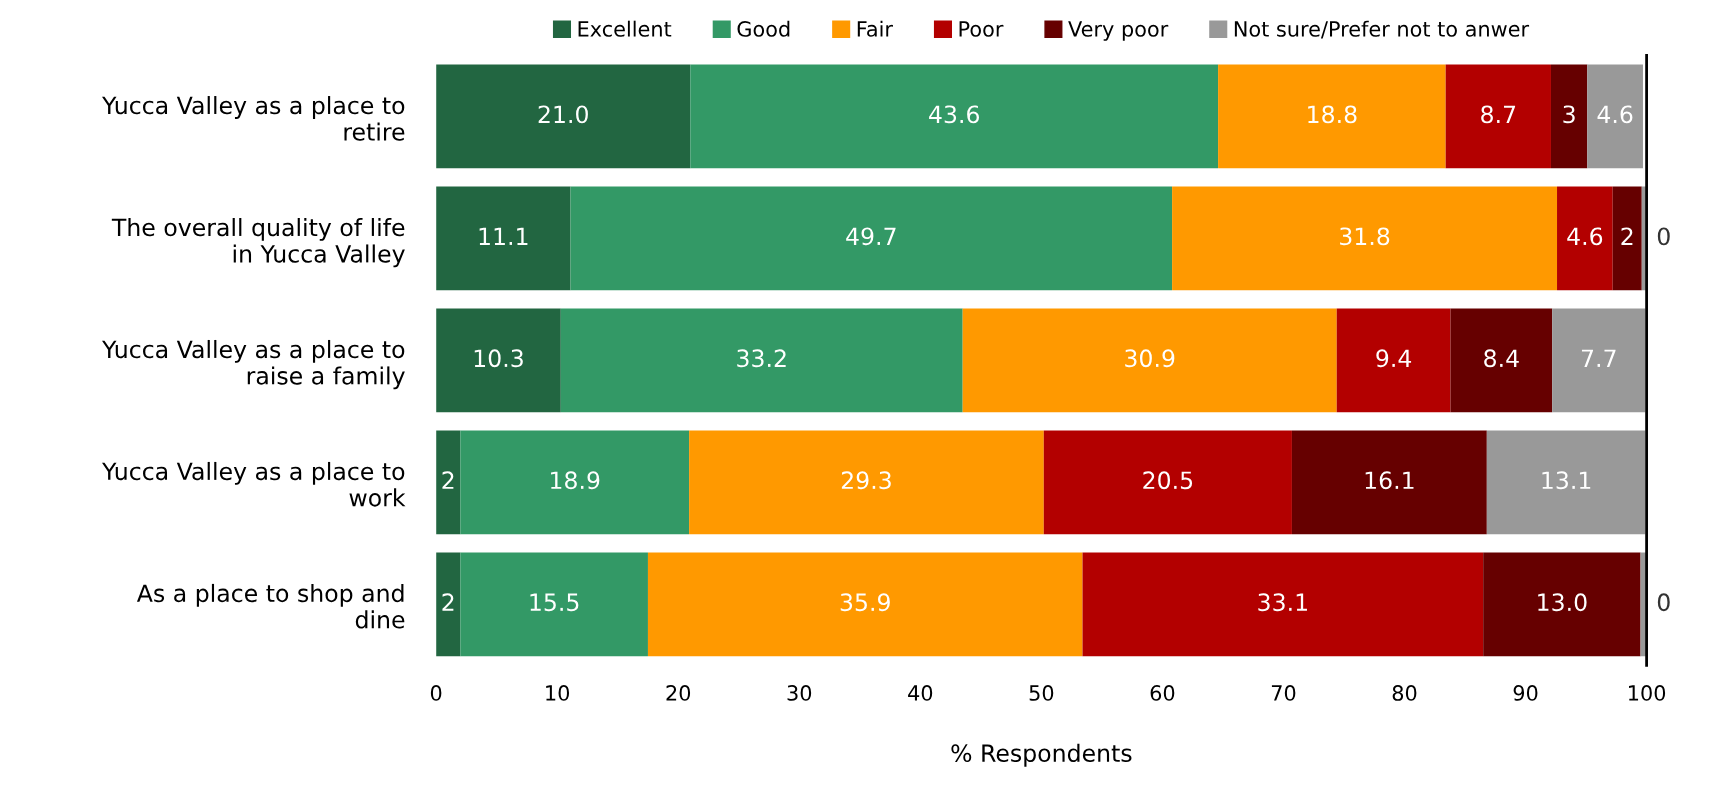  I want to click on y-tick-label: The overall quality of life in Yucca Valley, so click(258, 243).